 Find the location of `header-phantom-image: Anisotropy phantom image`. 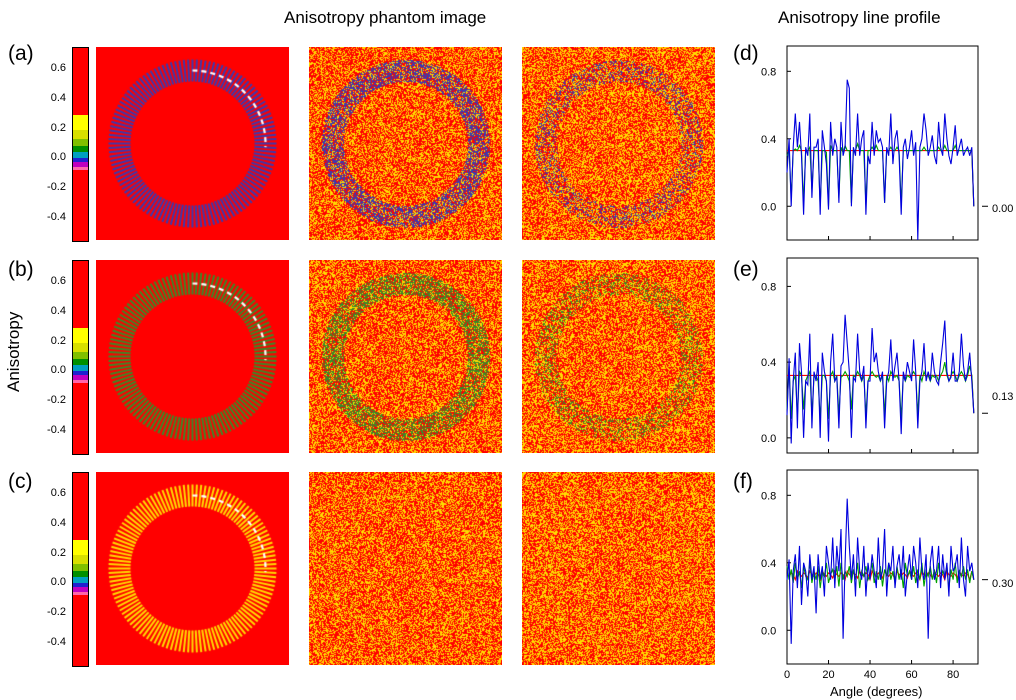

header-phantom-image: Anisotropy phantom image is located at coordinates (385, 17).